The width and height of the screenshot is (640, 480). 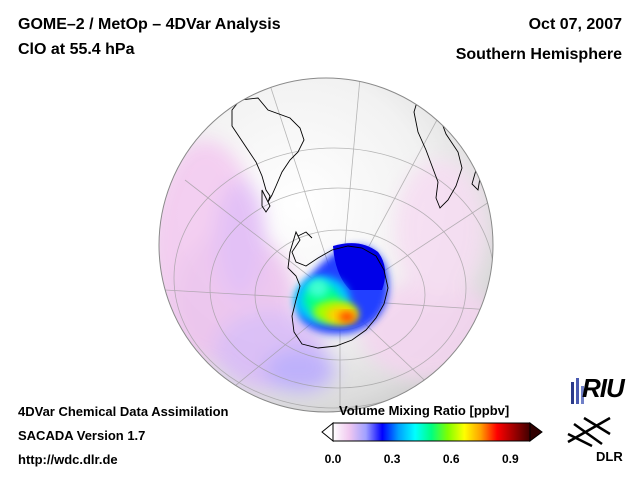 What do you see at coordinates (451, 459) in the screenshot?
I see `colorbar-tick-label: 0.6` at bounding box center [451, 459].